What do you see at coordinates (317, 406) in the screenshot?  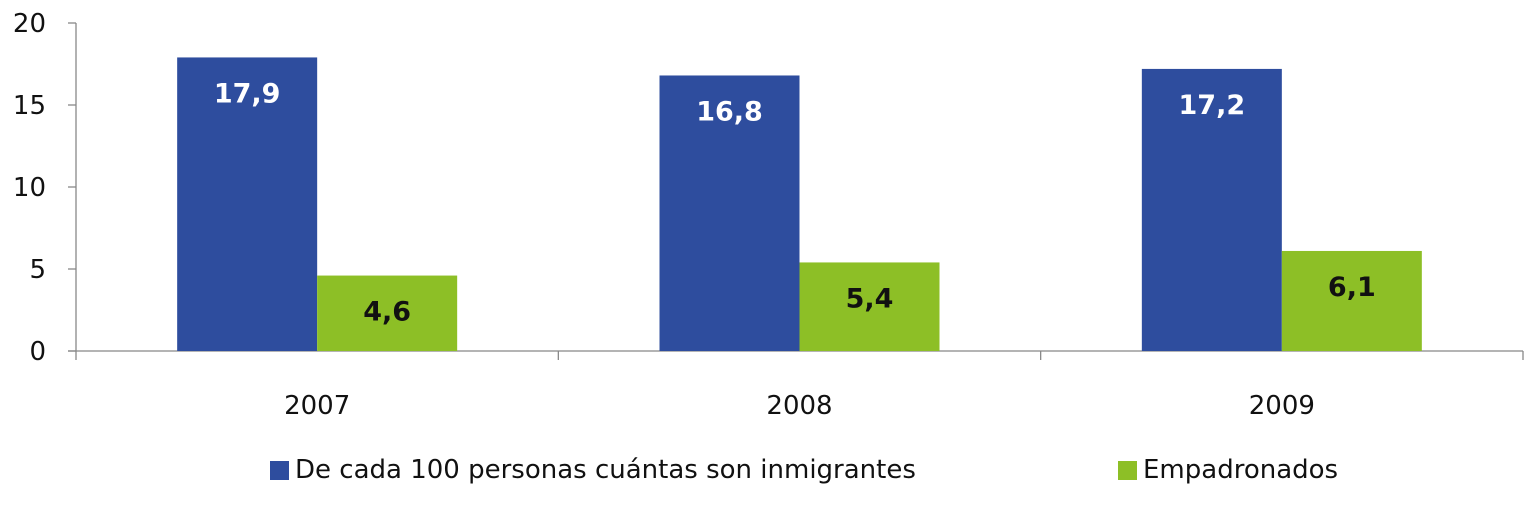 I see `x-tick-label: 2007` at bounding box center [317, 406].